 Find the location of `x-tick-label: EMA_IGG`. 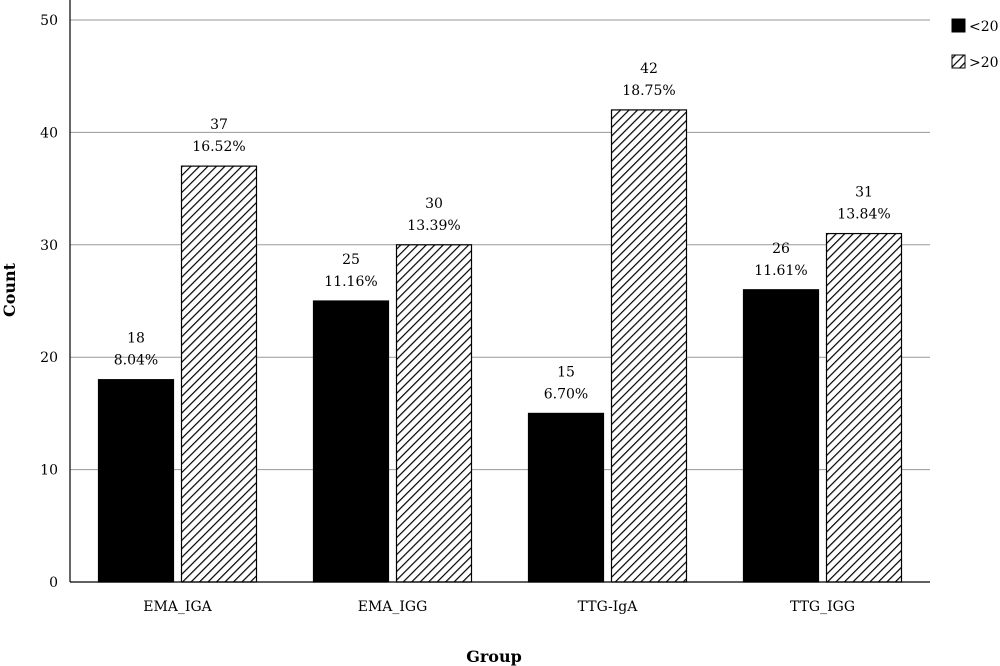

x-tick-label: EMA_IGG is located at coordinates (393, 607).